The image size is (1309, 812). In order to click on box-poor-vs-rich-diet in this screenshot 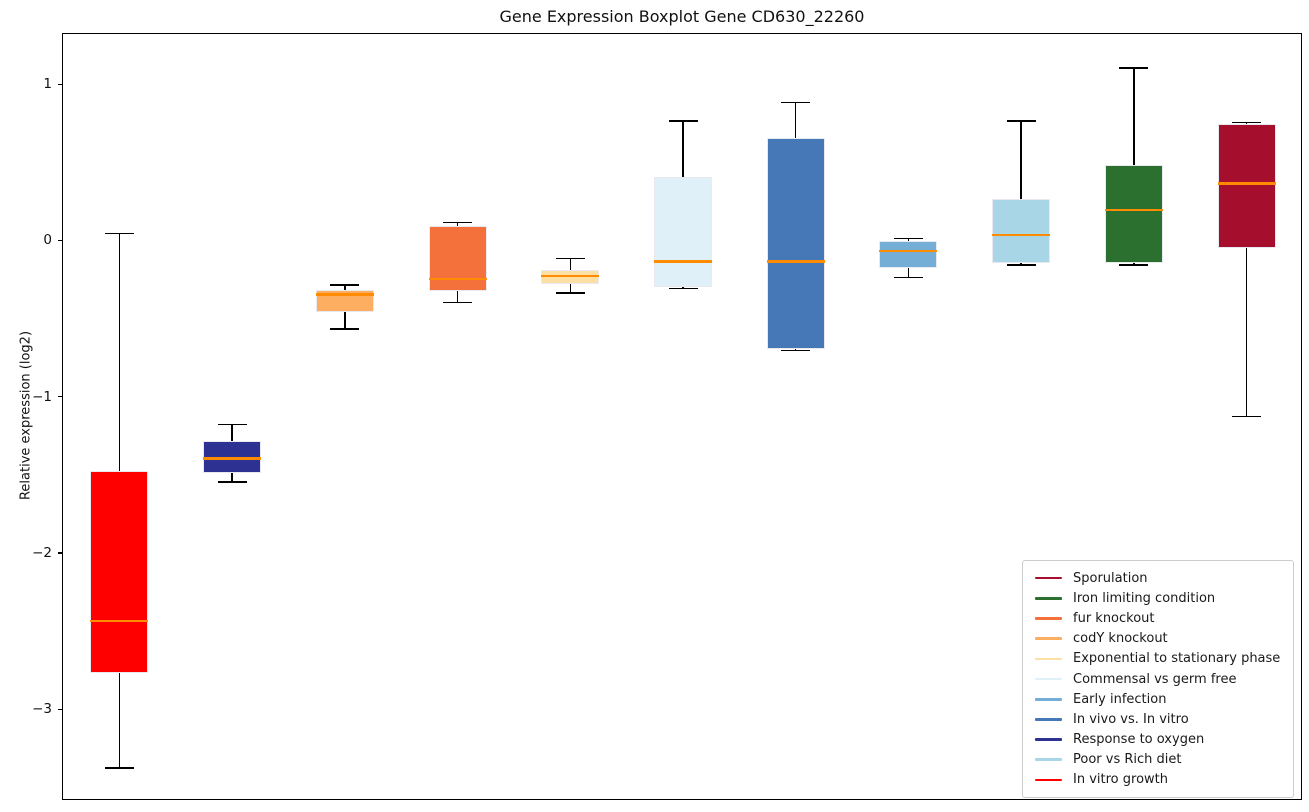, I will do `click(1021, 231)`.